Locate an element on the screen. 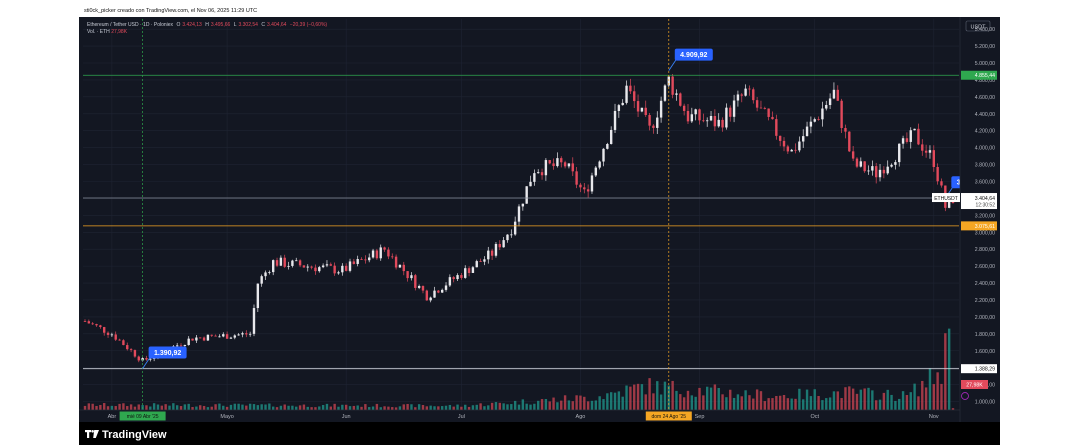 This screenshot has width=1080, height=445. price-level-badge is located at coordinates (979, 369).